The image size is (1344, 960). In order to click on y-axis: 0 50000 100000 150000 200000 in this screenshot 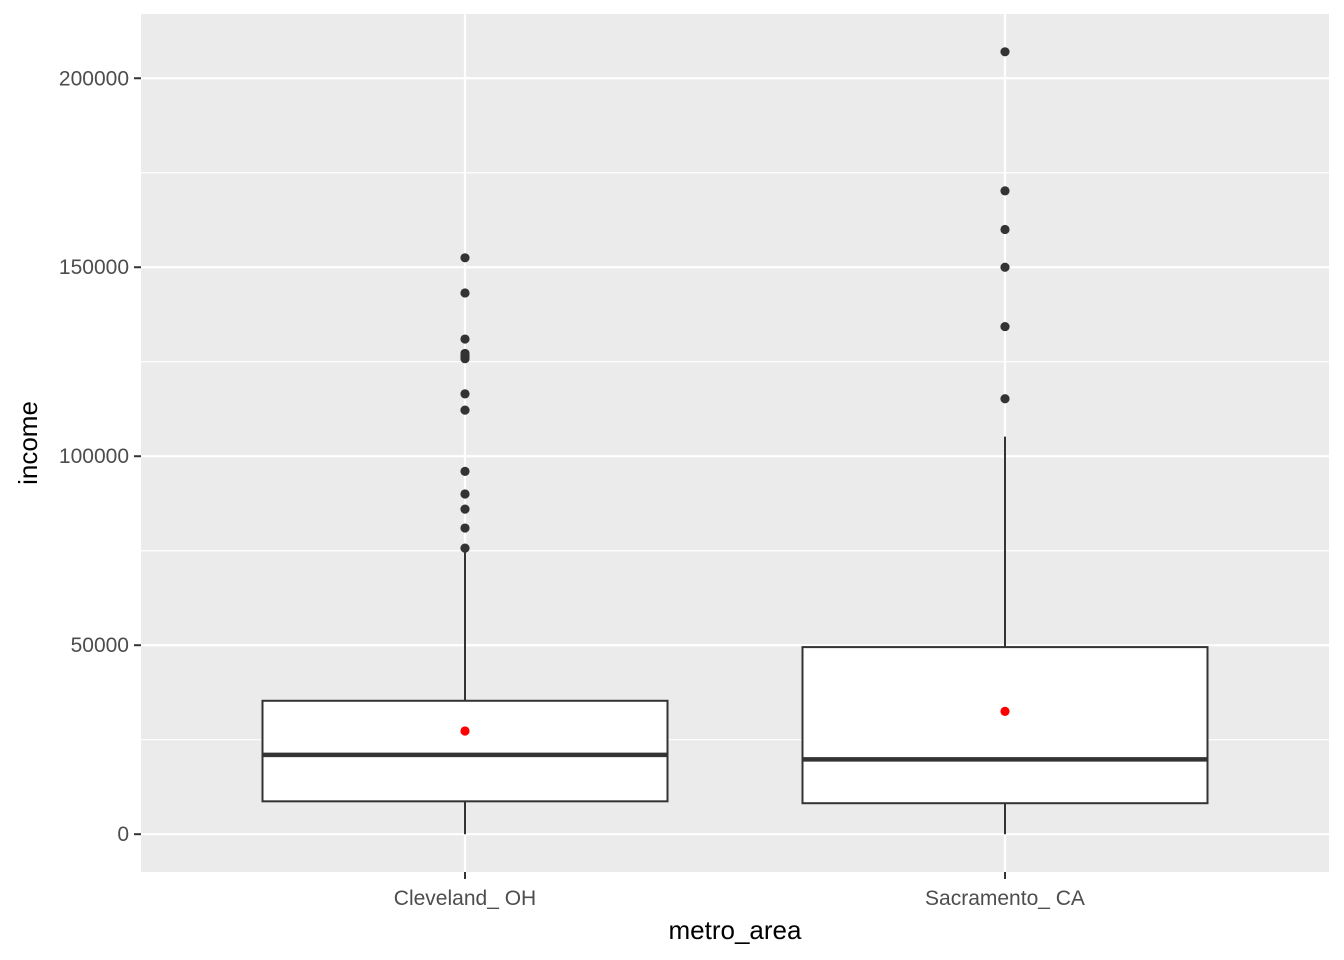, I will do `click(100, 456)`.